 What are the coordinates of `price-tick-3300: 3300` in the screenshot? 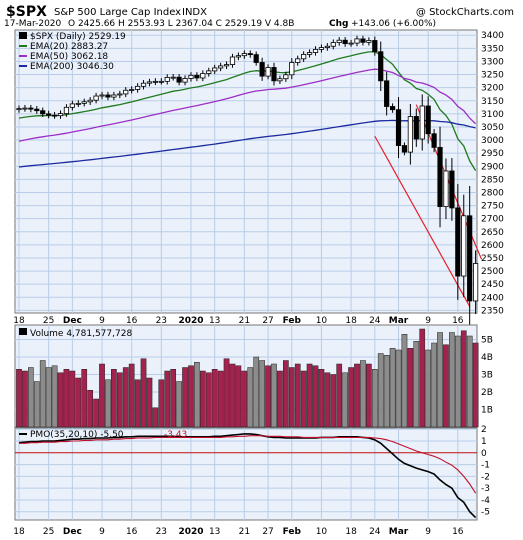 It's located at (492, 62).